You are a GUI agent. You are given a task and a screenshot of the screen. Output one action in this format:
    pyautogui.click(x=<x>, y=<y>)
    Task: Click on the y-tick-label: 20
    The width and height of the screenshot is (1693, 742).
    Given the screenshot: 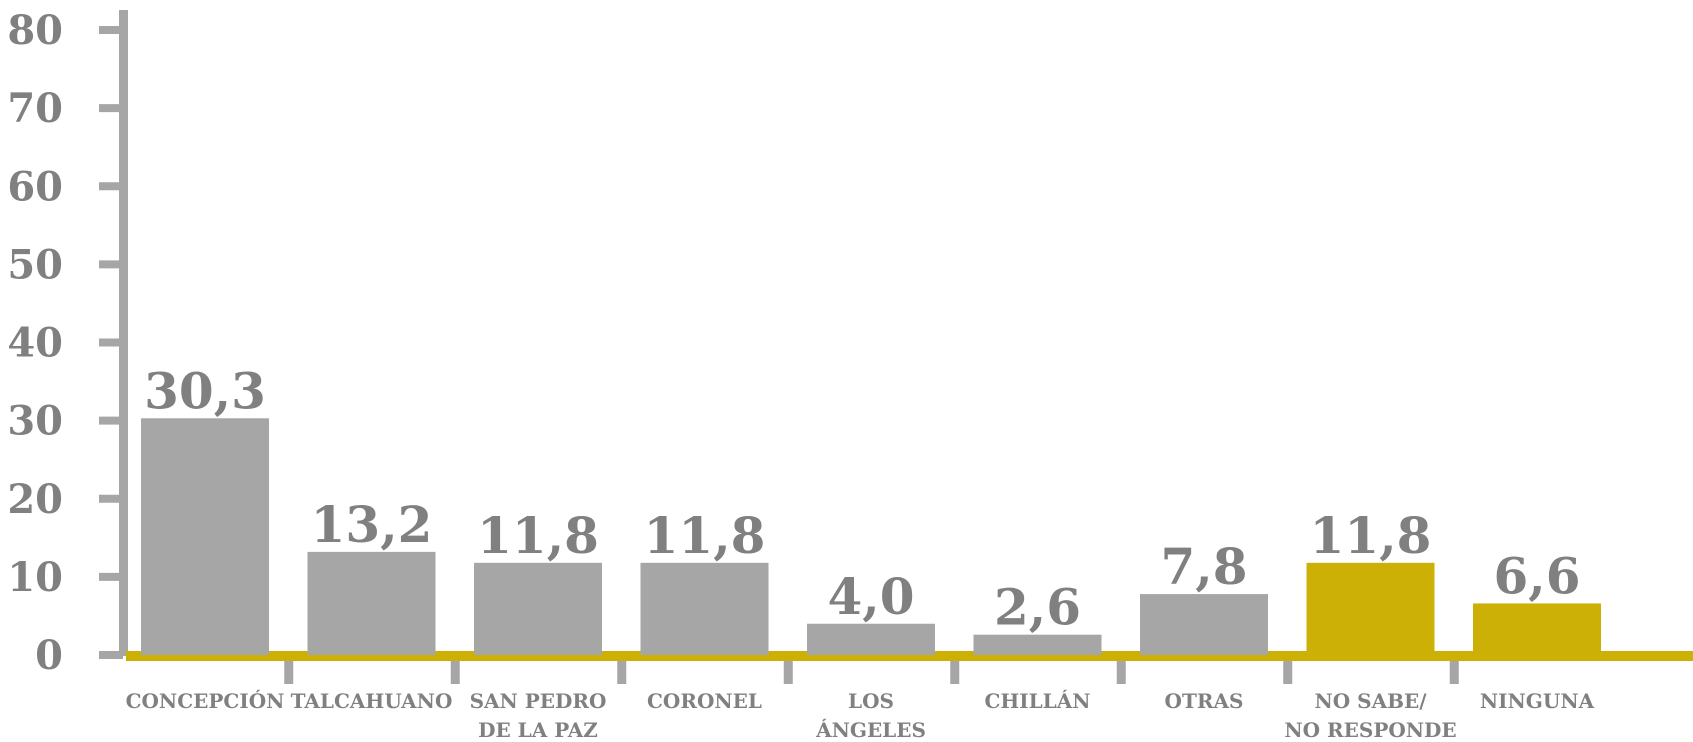 What is the action you would take?
    pyautogui.click(x=35, y=499)
    